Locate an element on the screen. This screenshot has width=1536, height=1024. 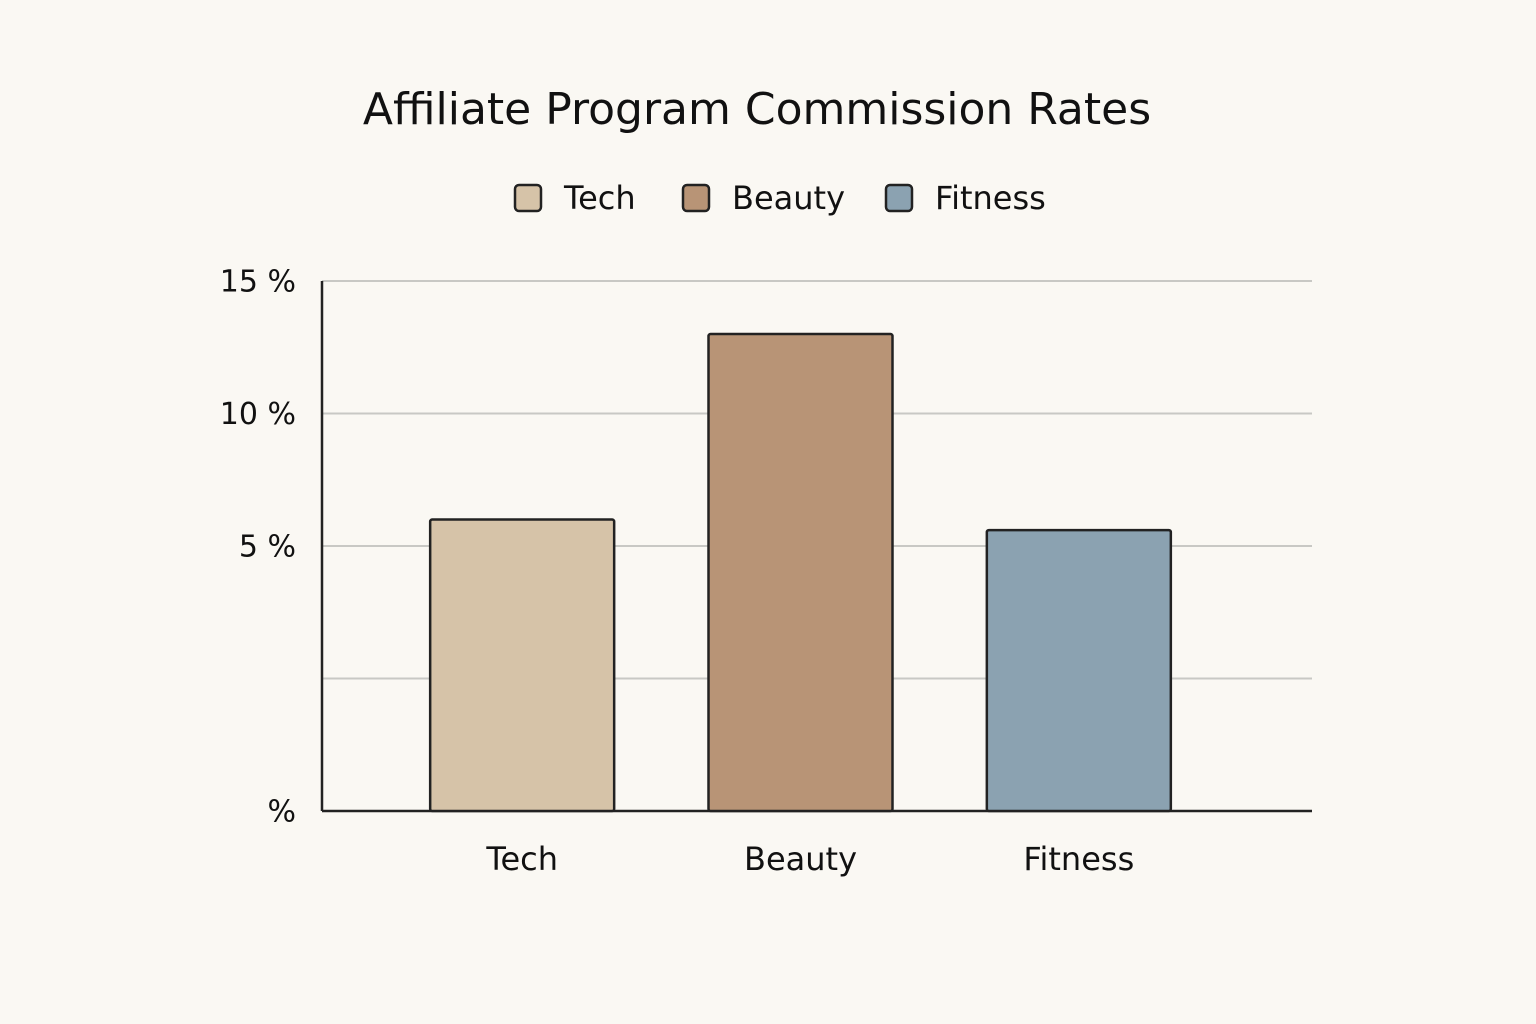
legend-label: Beauty is located at coordinates (788, 198).